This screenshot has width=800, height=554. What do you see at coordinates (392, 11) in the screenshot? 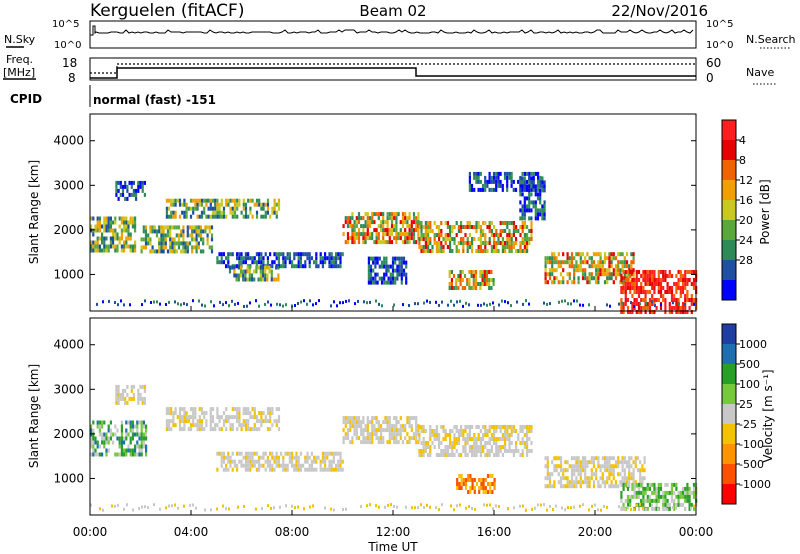
I see `beam-title: Beam 02` at bounding box center [392, 11].